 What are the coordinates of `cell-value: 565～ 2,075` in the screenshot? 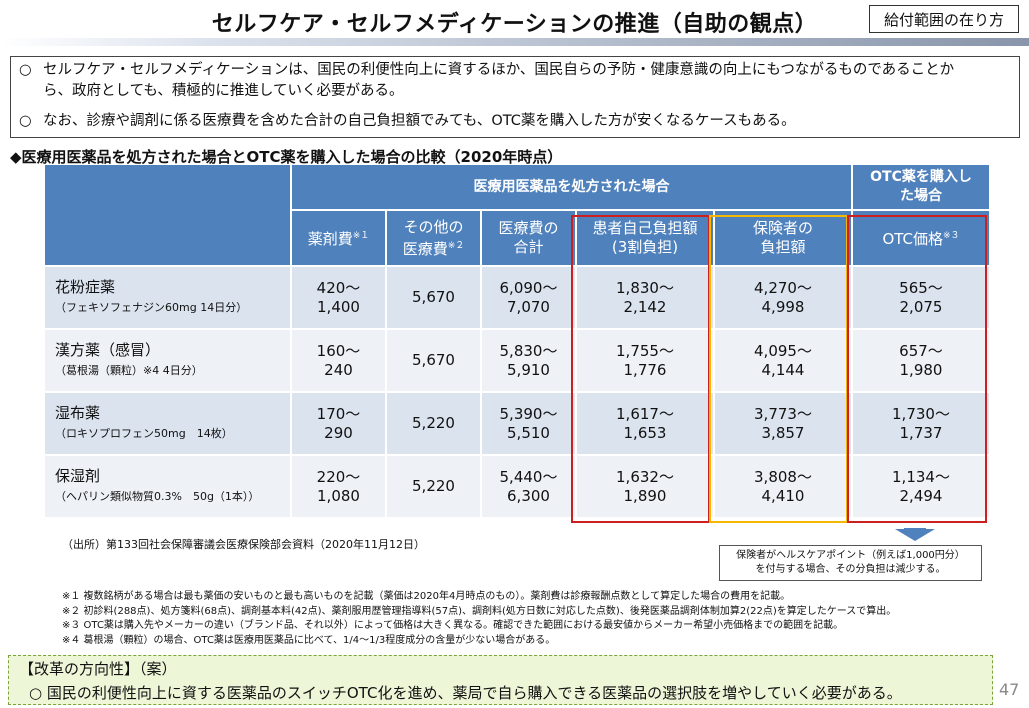 It's located at (921, 297).